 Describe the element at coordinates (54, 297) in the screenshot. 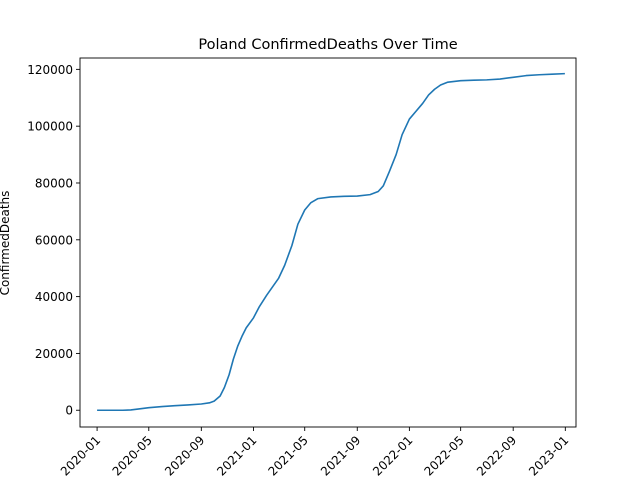

I see `y-tick-label: 40000` at that location.